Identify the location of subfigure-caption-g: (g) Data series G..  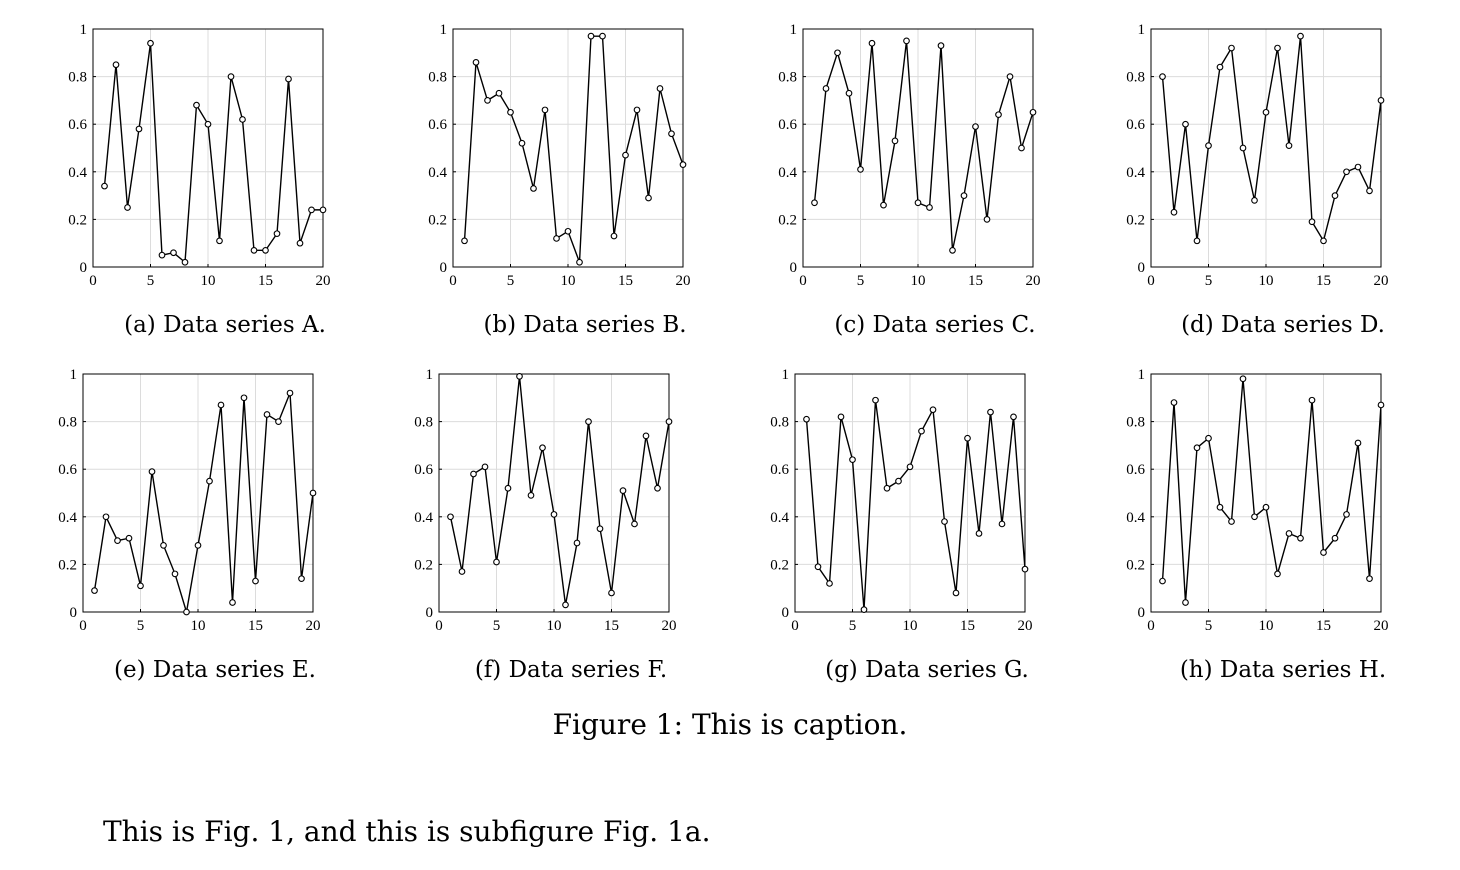
(927, 670).